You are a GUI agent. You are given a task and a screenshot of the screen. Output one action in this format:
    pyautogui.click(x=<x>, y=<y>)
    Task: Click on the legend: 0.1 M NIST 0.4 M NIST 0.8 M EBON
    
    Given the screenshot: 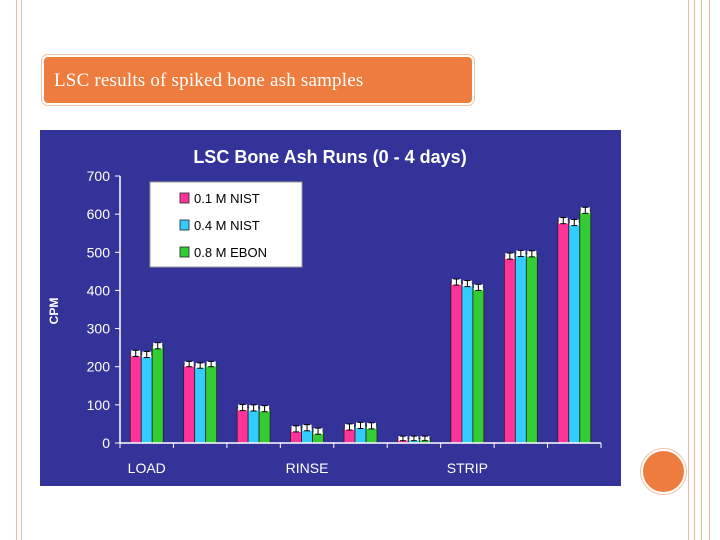 What is the action you would take?
    pyautogui.click(x=226, y=224)
    